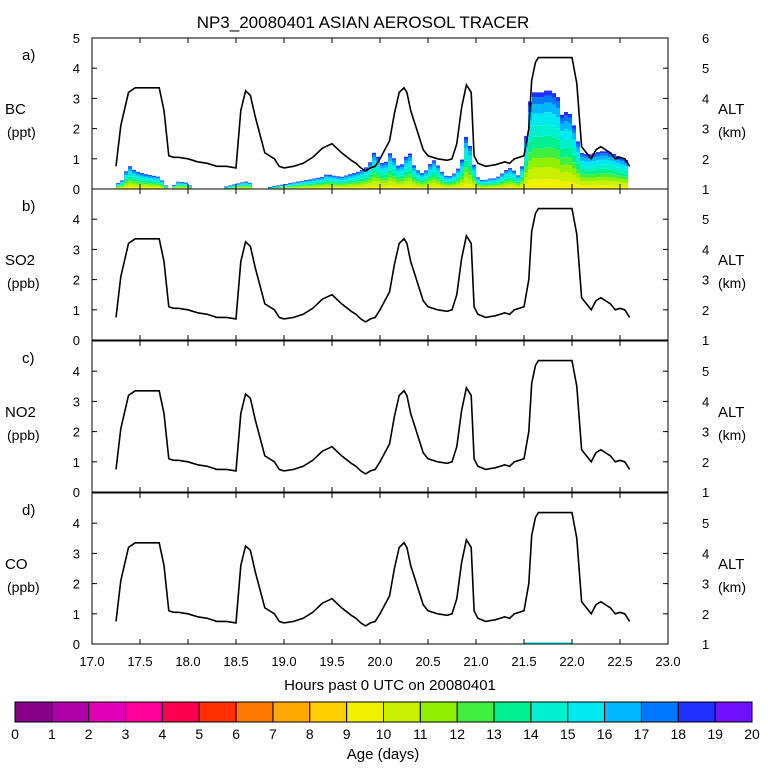 The width and height of the screenshot is (768, 768). Describe the element at coordinates (20, 412) in the screenshot. I see `species-label: NO2` at that location.